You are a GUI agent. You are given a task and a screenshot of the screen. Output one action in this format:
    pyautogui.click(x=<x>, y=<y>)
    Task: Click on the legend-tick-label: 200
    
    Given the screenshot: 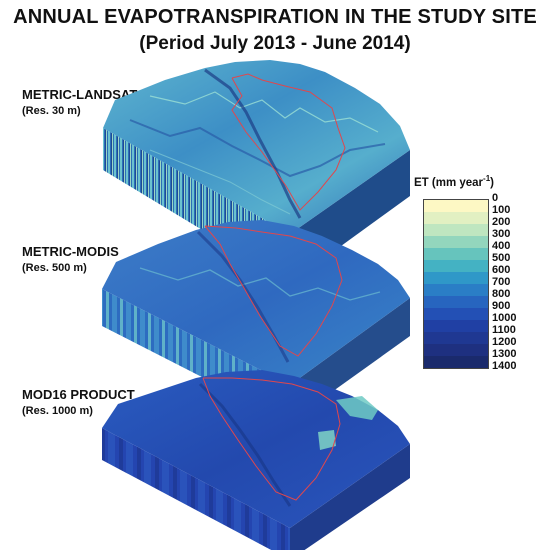 What is the action you would take?
    pyautogui.click(x=501, y=221)
    